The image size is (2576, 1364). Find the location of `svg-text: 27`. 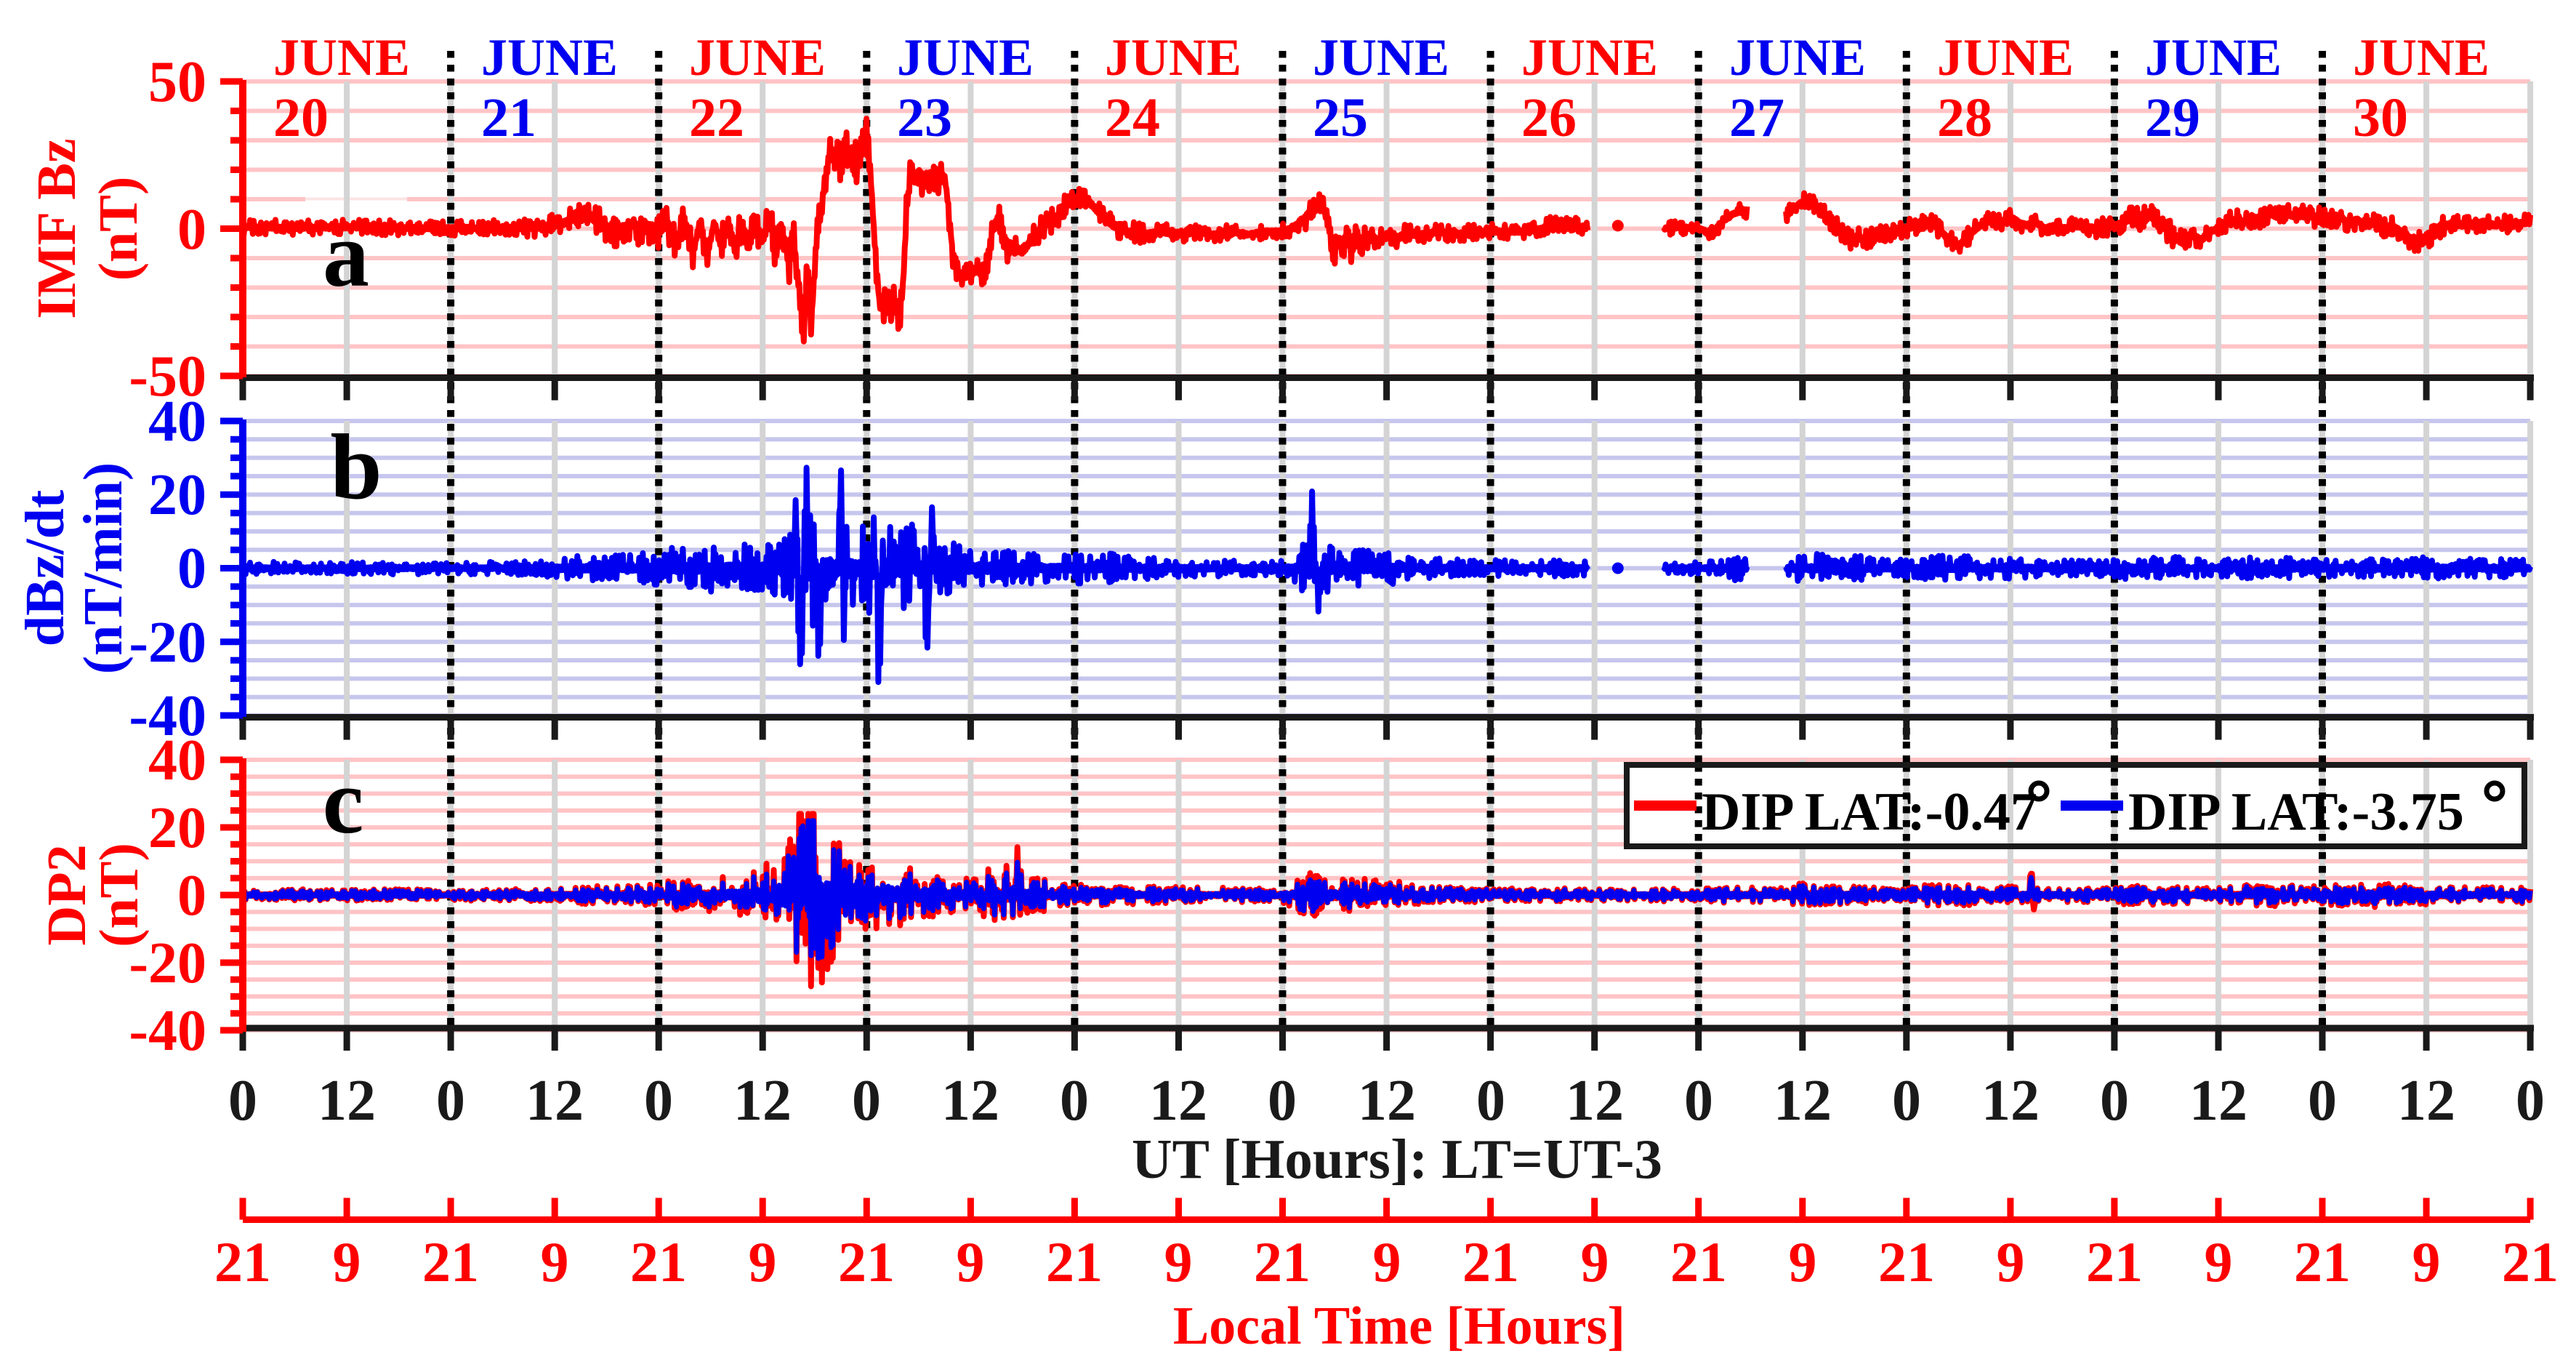

svg-text: 27 is located at coordinates (1756, 118).